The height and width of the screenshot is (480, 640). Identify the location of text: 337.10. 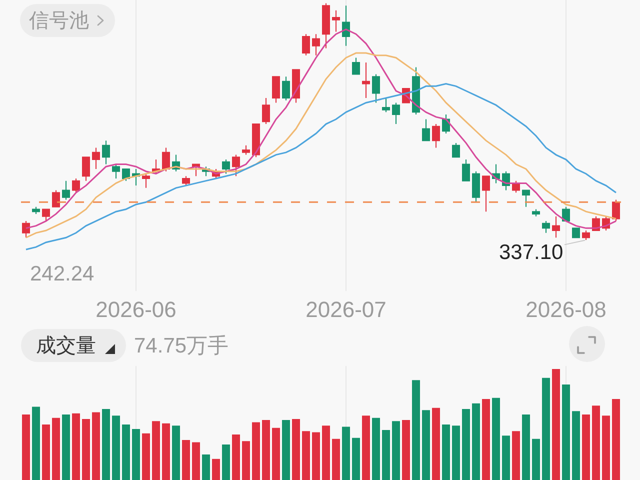
(531, 252).